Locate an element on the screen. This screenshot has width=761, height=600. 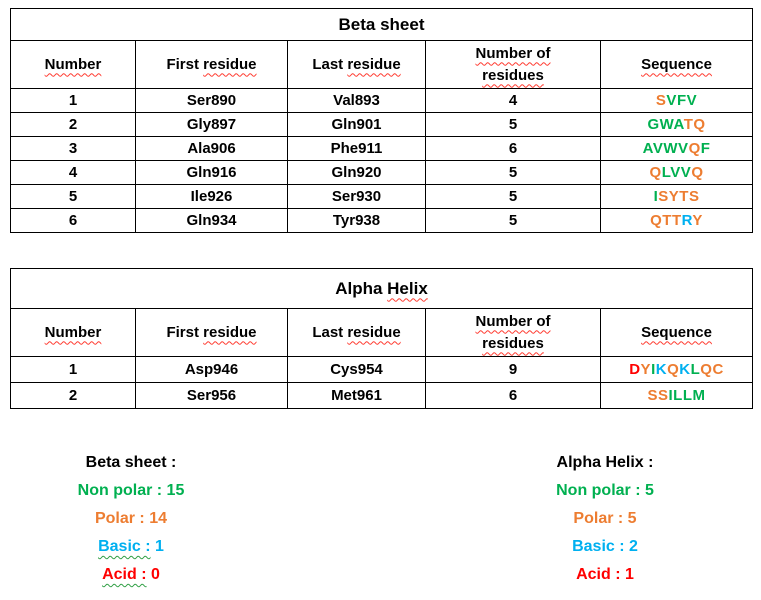
row-number-cell: 6 is located at coordinates (73, 220).